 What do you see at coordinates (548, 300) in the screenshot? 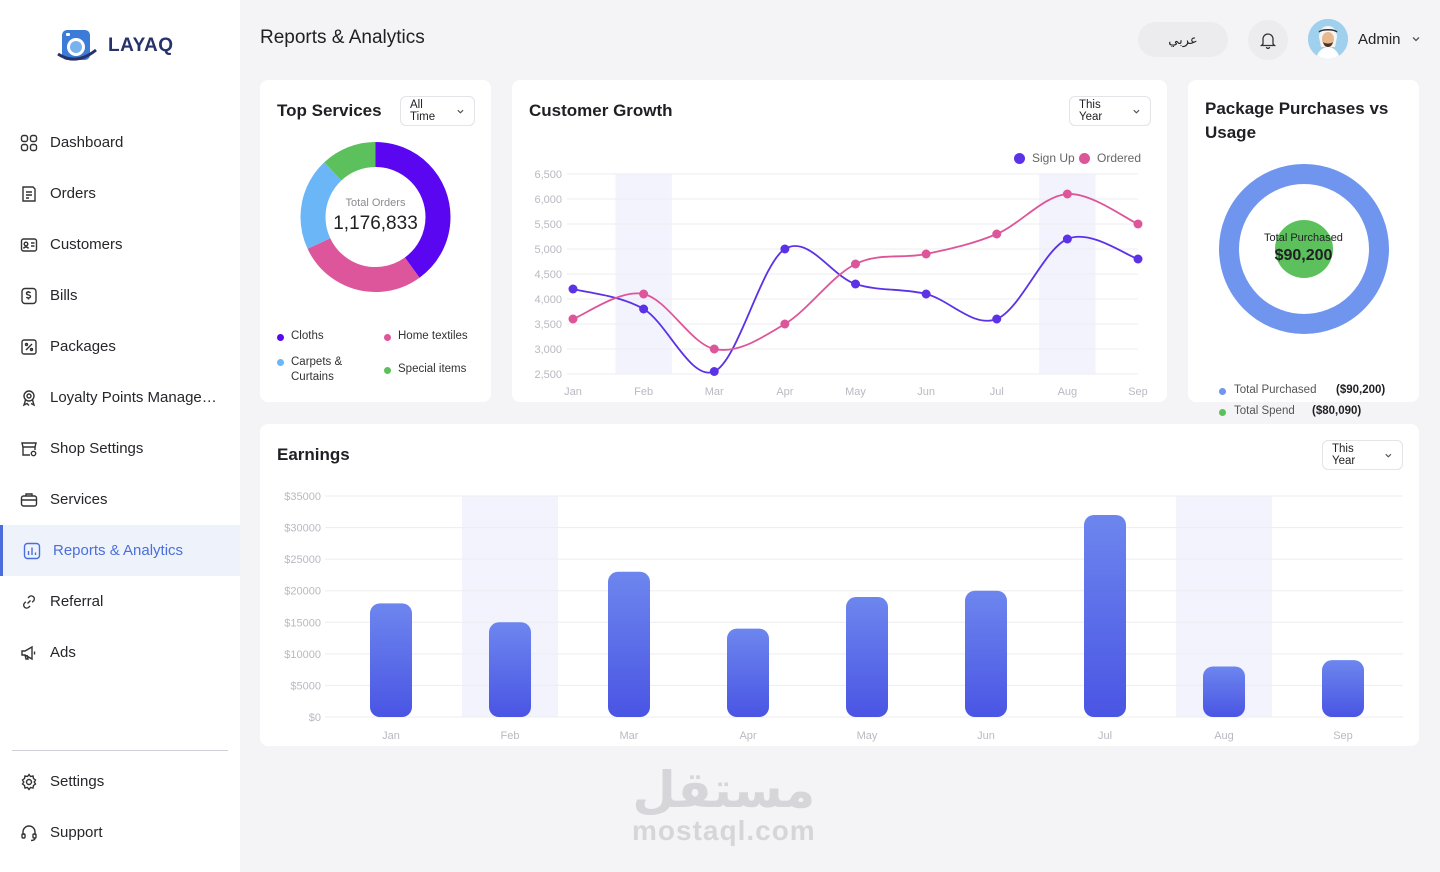
I see `y-tick-label: 4,000` at bounding box center [548, 300].